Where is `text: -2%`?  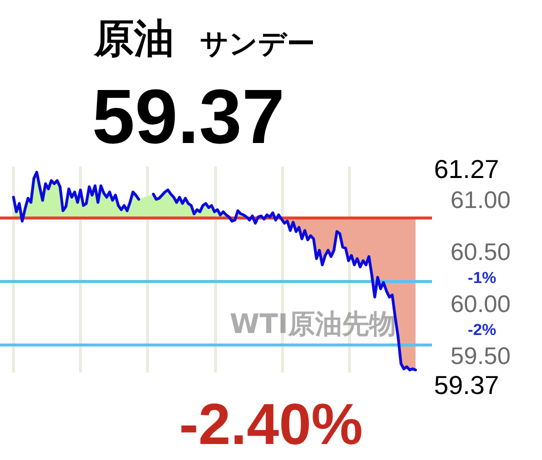
text: -2% is located at coordinates (482, 330).